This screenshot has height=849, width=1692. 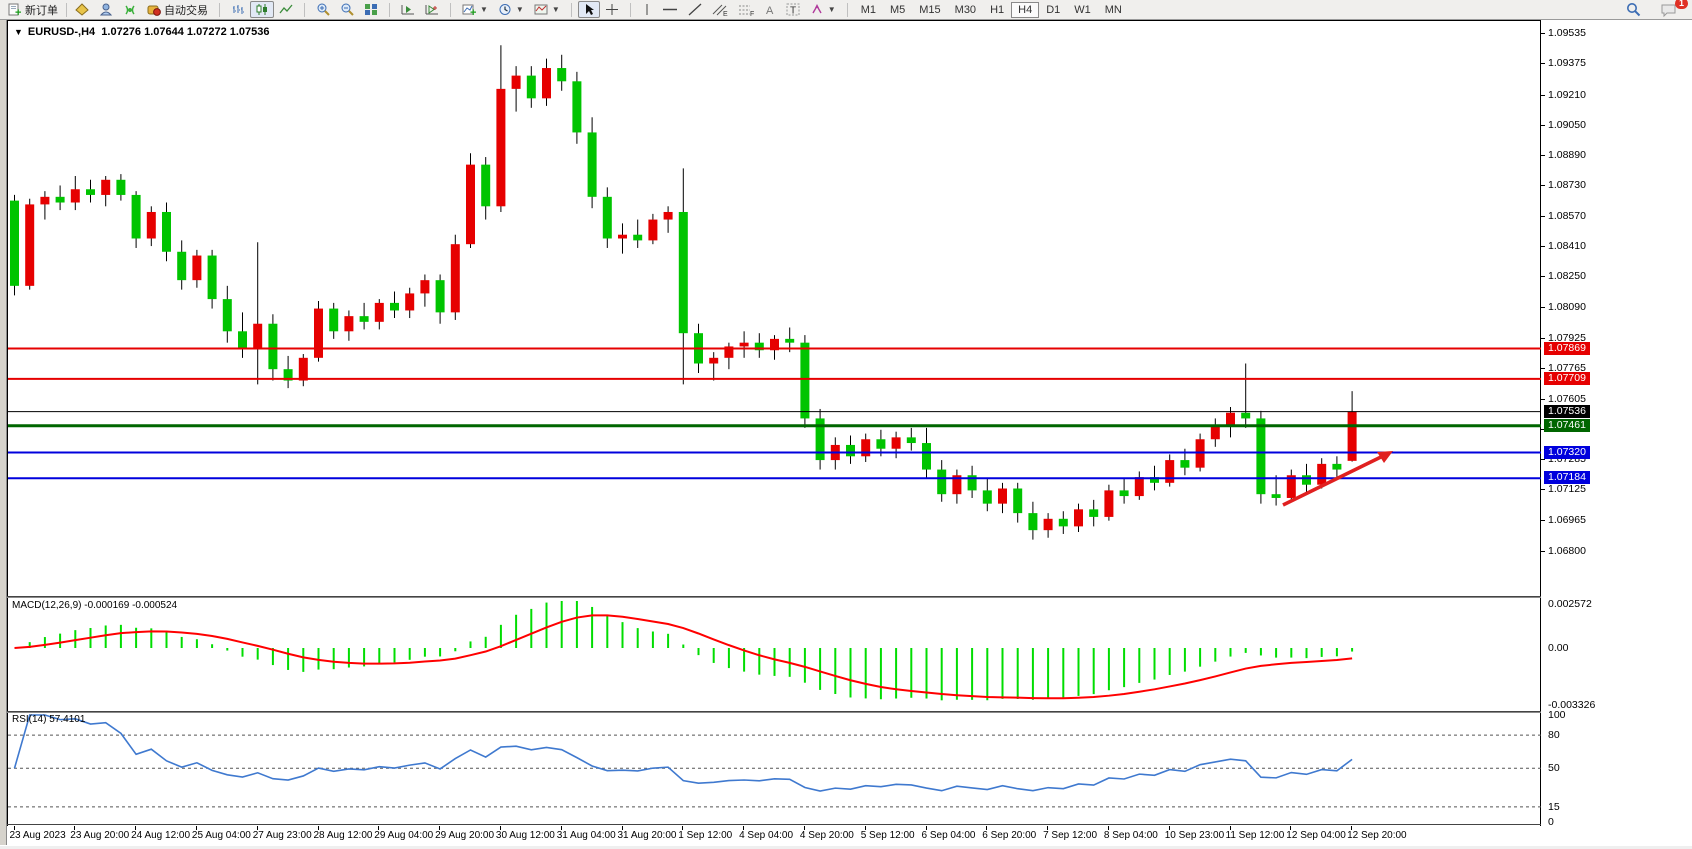 I want to click on bar-chart-button, so click(x=238, y=9).